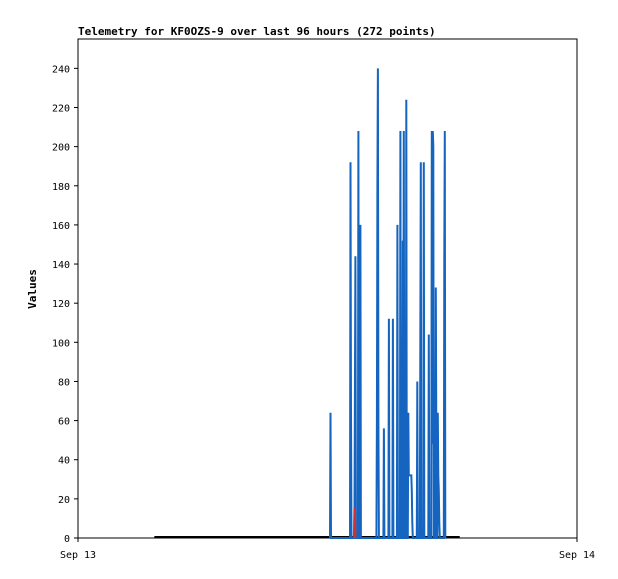  I want to click on y-tick-label: 100, so click(61, 343).